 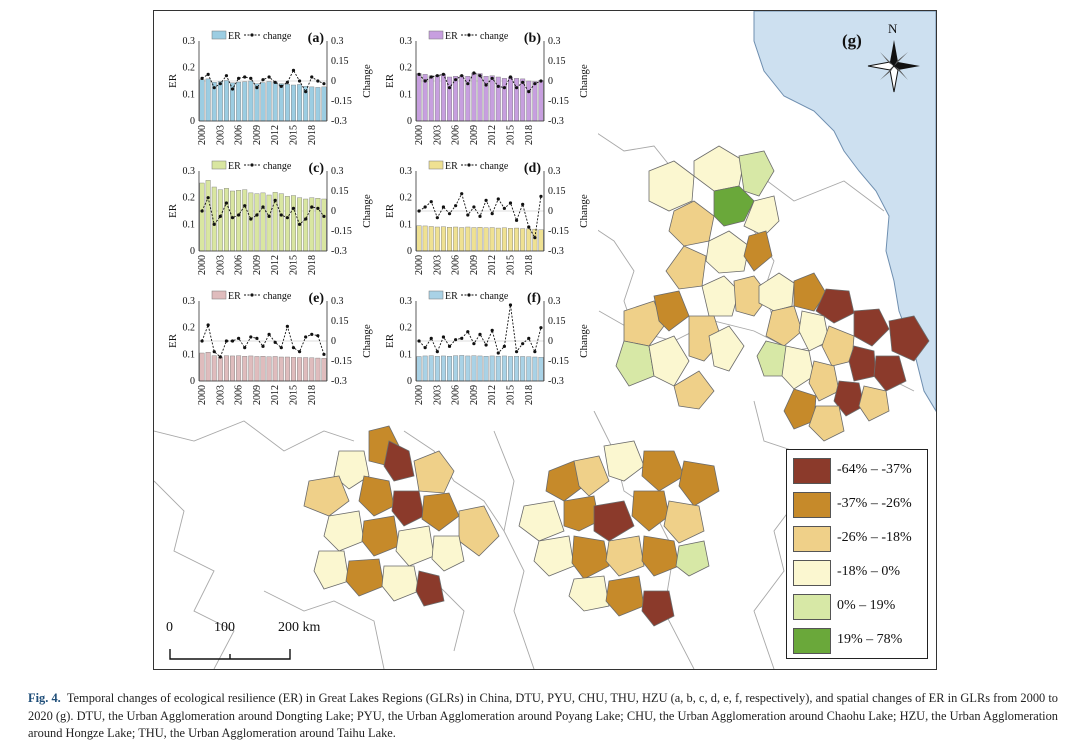 What do you see at coordinates (44, 698) in the screenshot?
I see `caption-label: Fig. 4.` at bounding box center [44, 698].